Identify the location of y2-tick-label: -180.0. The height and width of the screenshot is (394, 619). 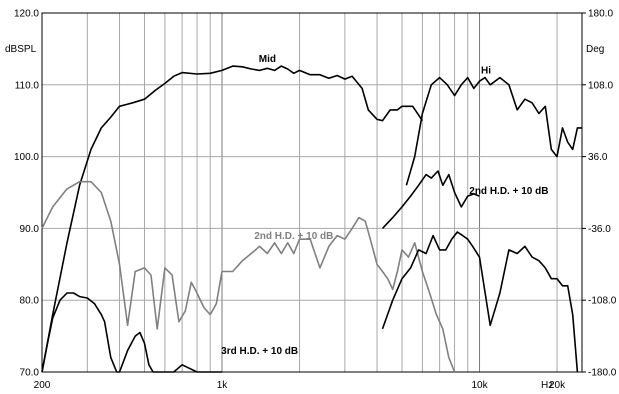
(602, 373).